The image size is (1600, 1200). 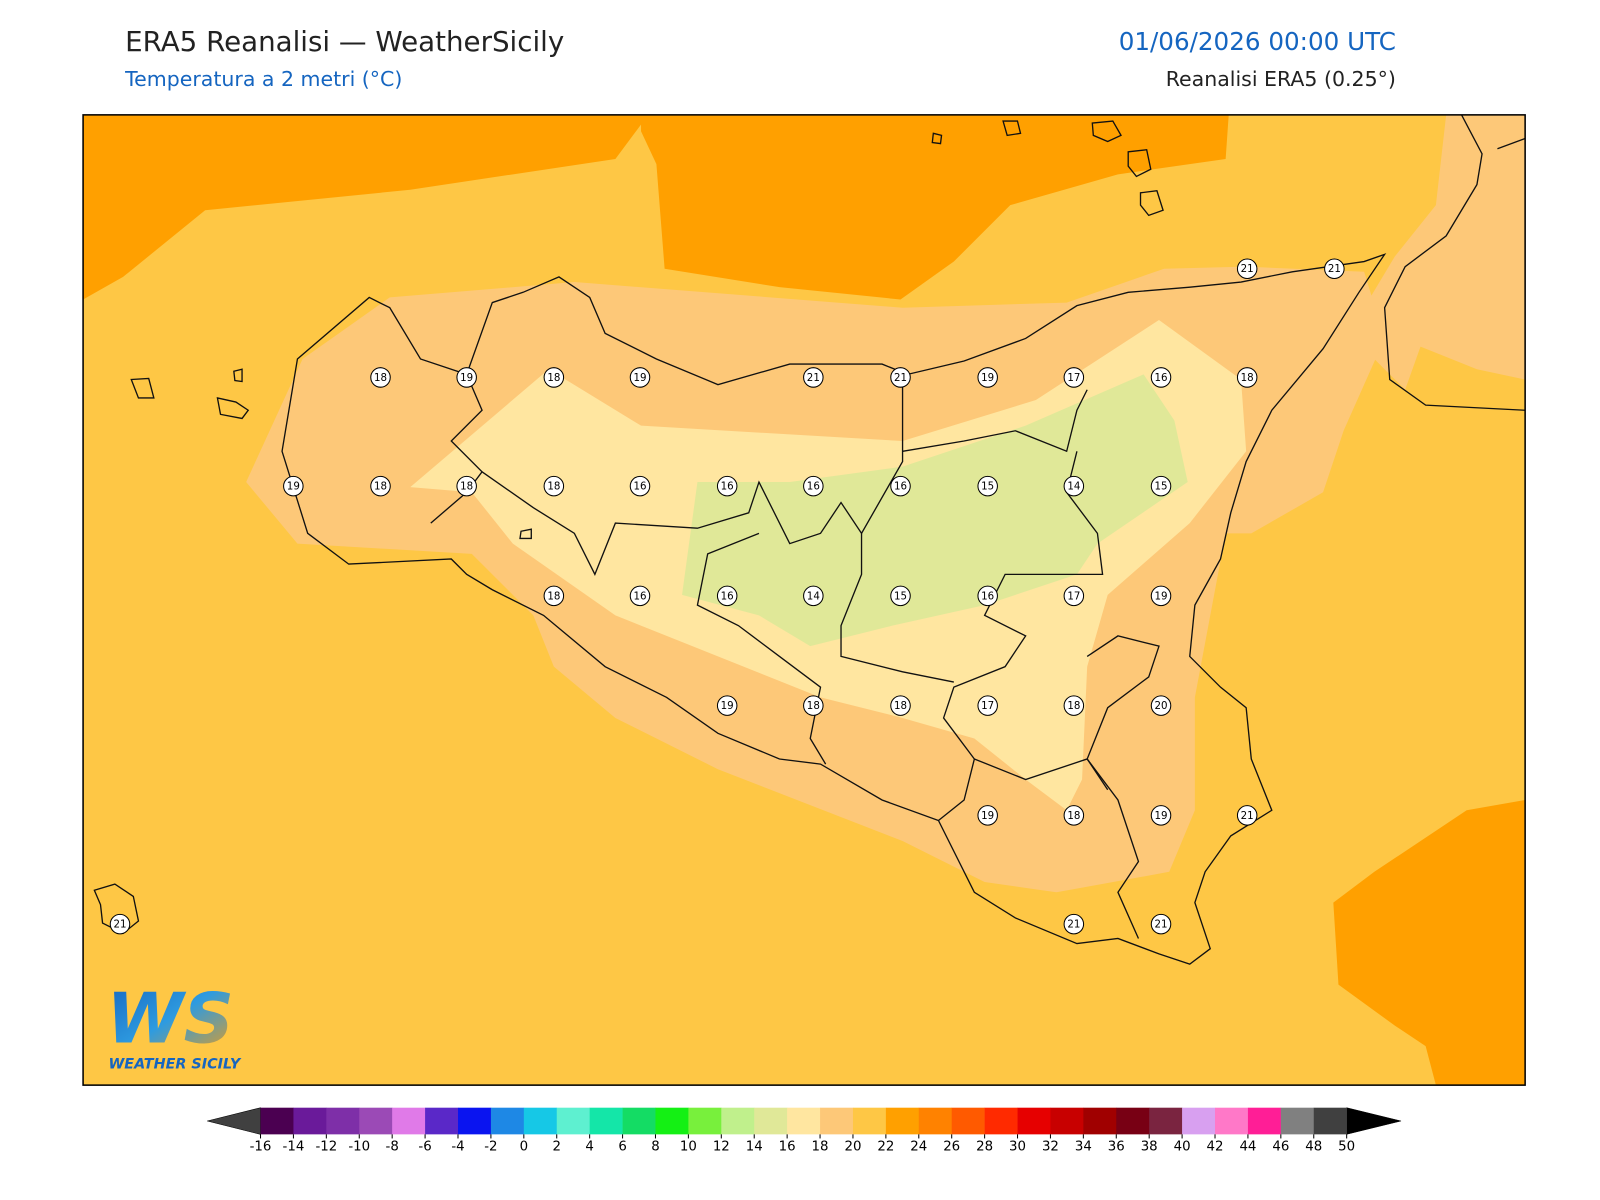 What do you see at coordinates (655, 1147) in the screenshot?
I see `colorbar-tick-label: 8` at bounding box center [655, 1147].